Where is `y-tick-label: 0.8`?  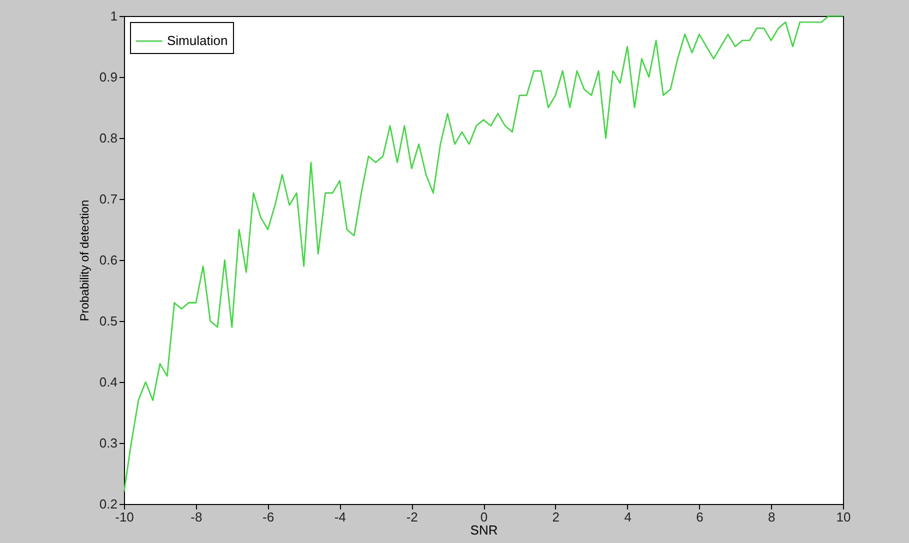
y-tick-label: 0.8 is located at coordinates (108, 138).